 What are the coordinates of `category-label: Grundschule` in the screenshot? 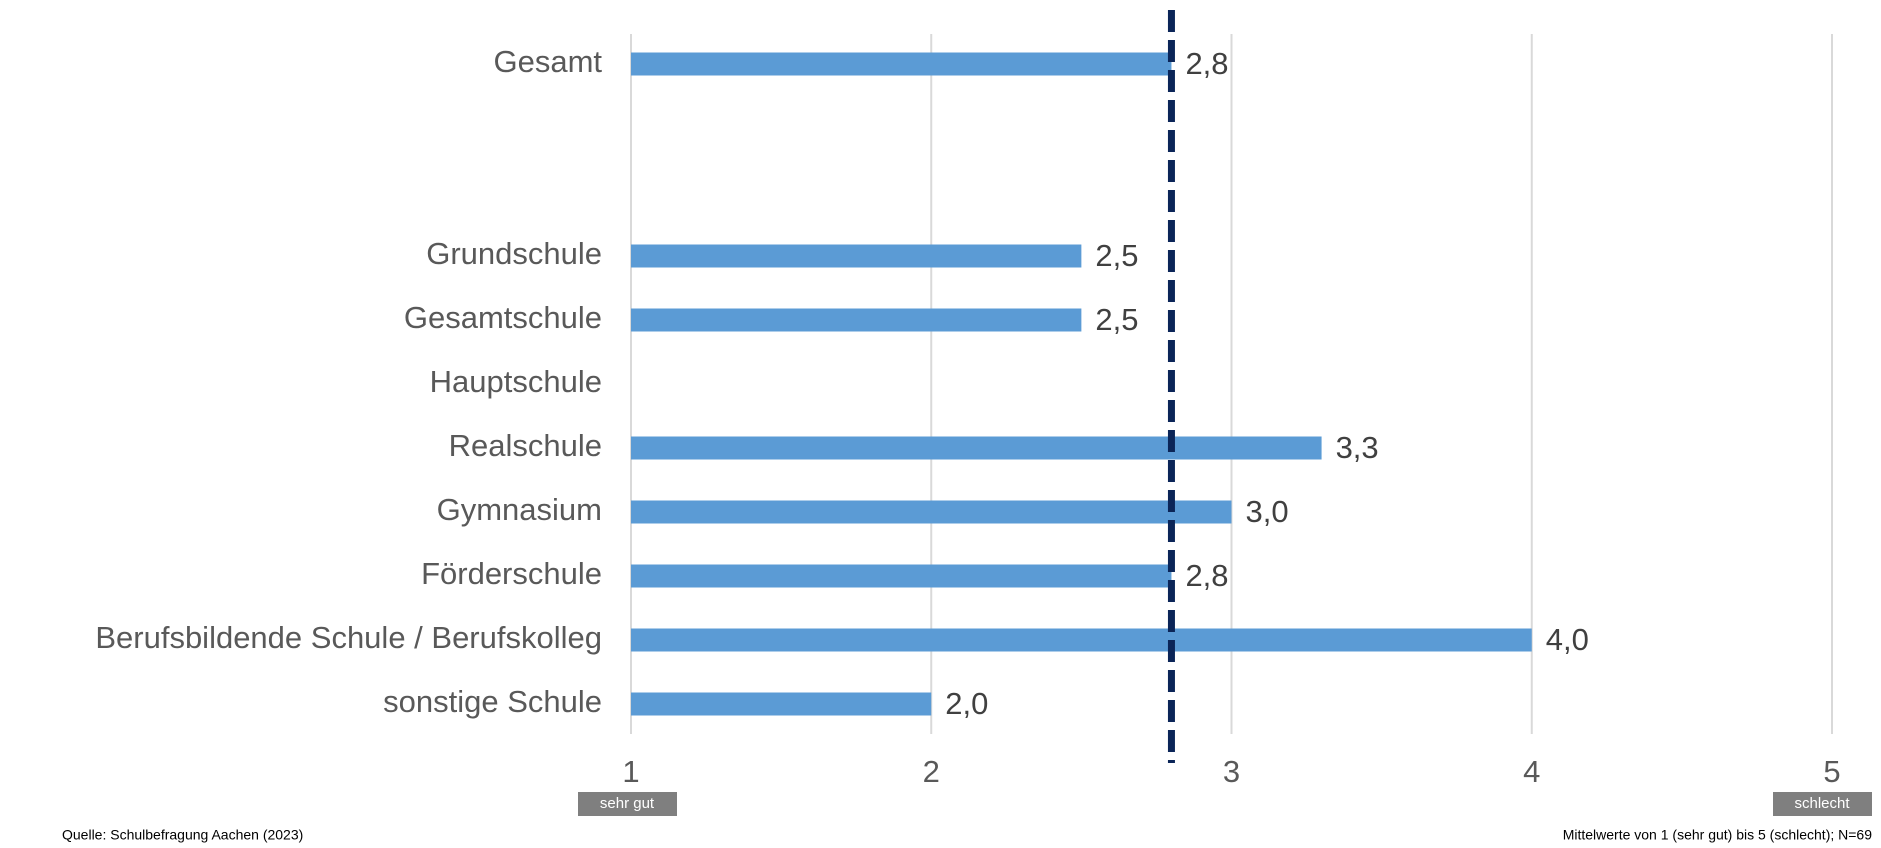 It's located at (514, 253).